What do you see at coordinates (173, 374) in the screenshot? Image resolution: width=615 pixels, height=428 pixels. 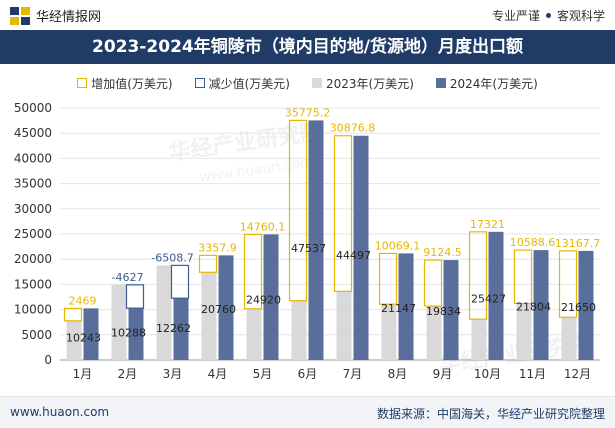 I see `x-tick-label: 3月` at bounding box center [173, 374].